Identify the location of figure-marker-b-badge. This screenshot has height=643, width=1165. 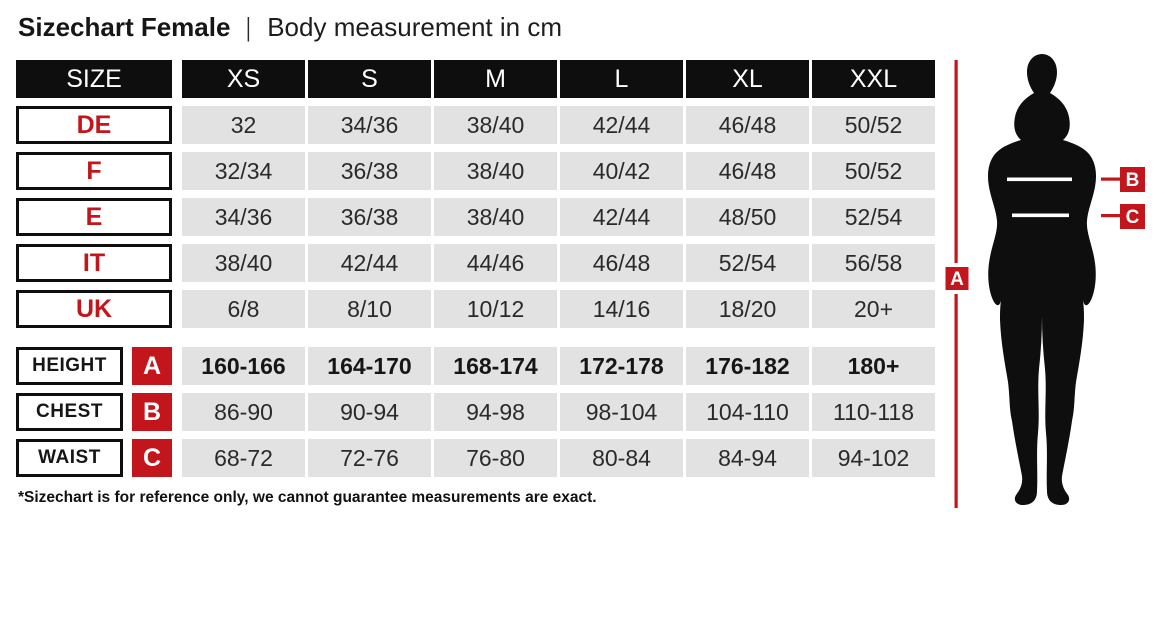
(1132, 179).